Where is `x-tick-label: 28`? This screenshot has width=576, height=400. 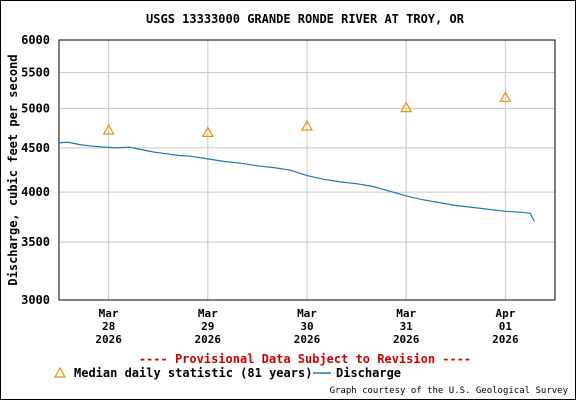
x-tick-label: 28 is located at coordinates (108, 326).